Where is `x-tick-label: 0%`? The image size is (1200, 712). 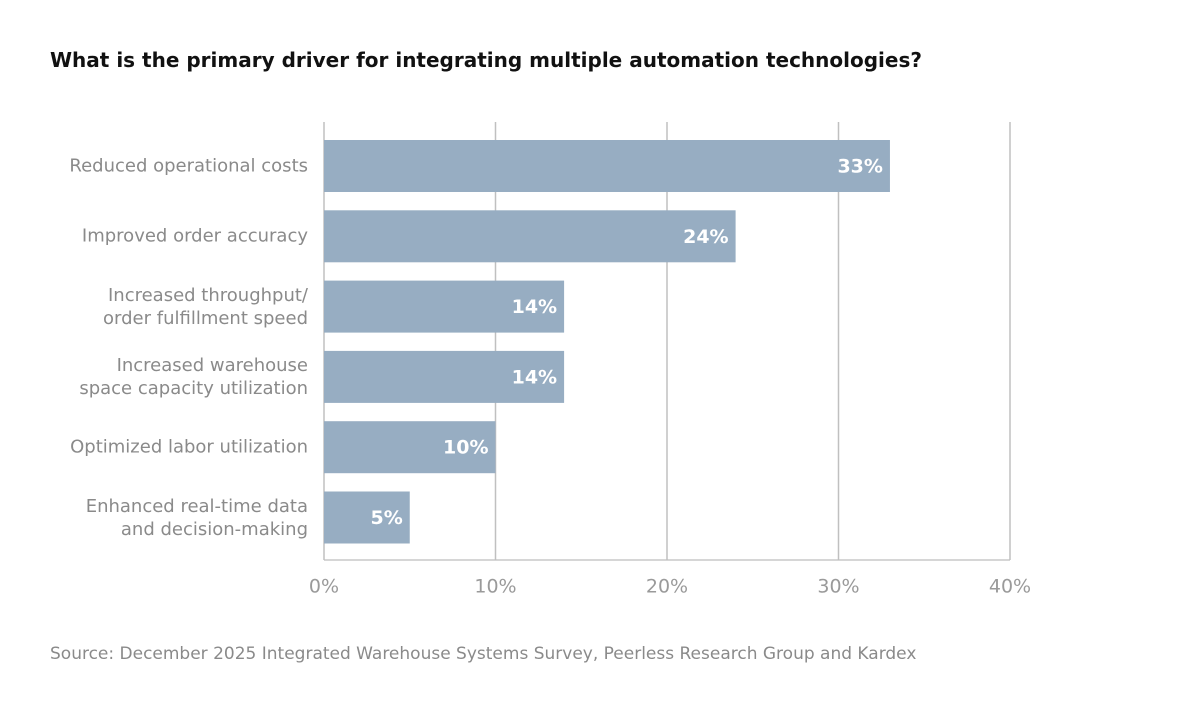
x-tick-label: 0% is located at coordinates (324, 587).